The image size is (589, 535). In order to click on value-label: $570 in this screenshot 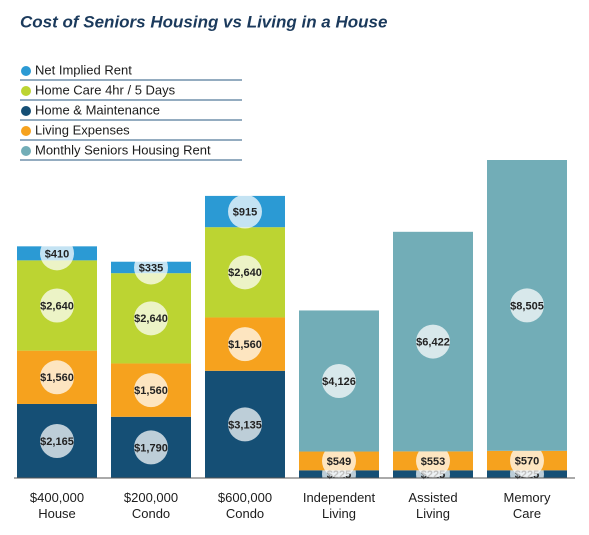, I will do `click(527, 461)`.